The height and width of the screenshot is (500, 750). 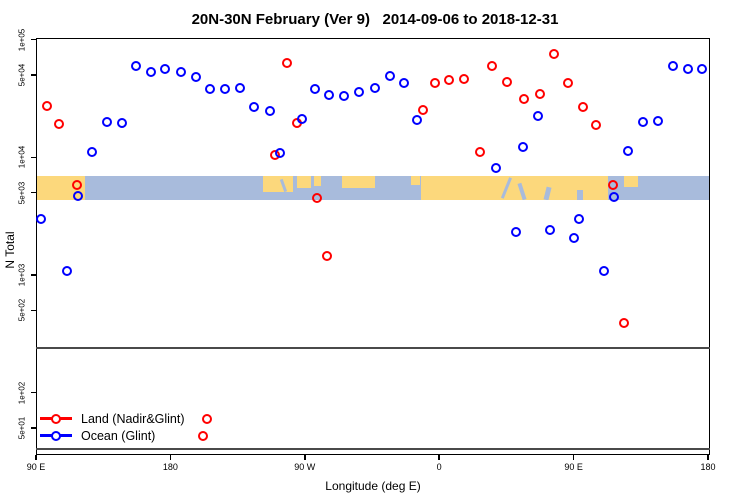 What do you see at coordinates (22, 39) in the screenshot?
I see `y-axis-tick-label: 1e+05` at bounding box center [22, 39].